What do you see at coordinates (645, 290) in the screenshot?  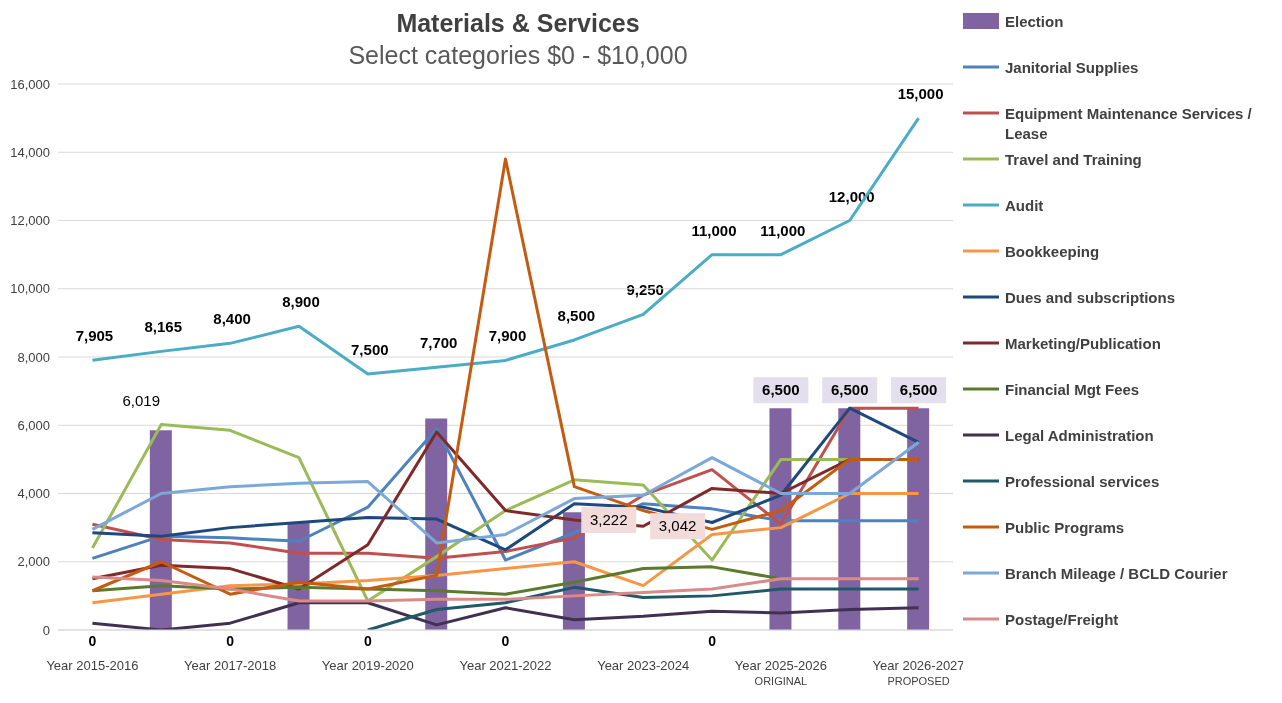 I see `data-label: 9,250` at bounding box center [645, 290].